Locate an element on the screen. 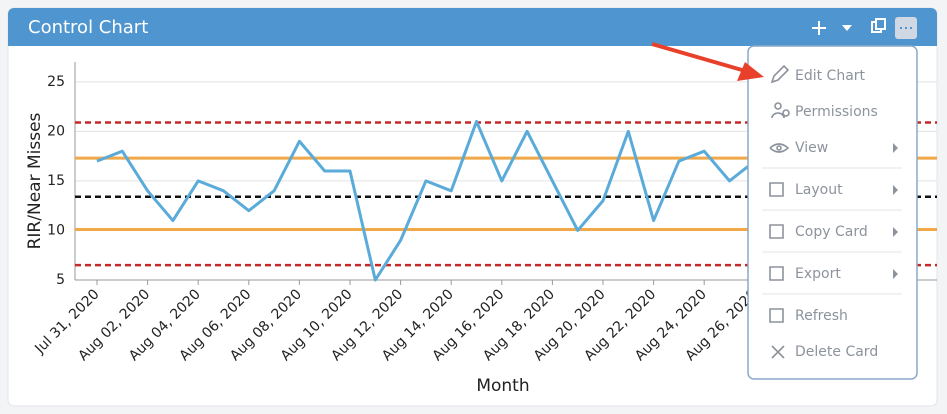  menu-label: Edit Chart is located at coordinates (830, 76).